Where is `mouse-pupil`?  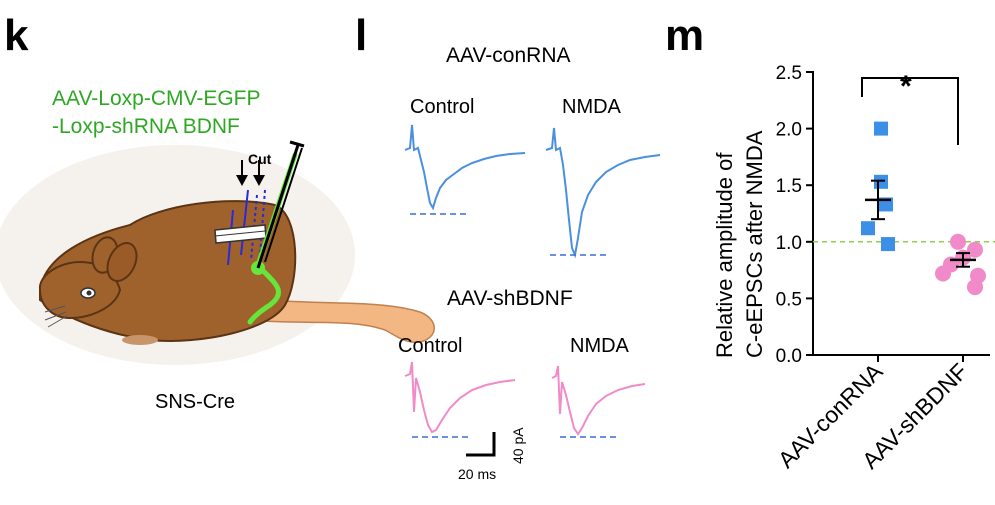
mouse-pupil is located at coordinates (89, 293).